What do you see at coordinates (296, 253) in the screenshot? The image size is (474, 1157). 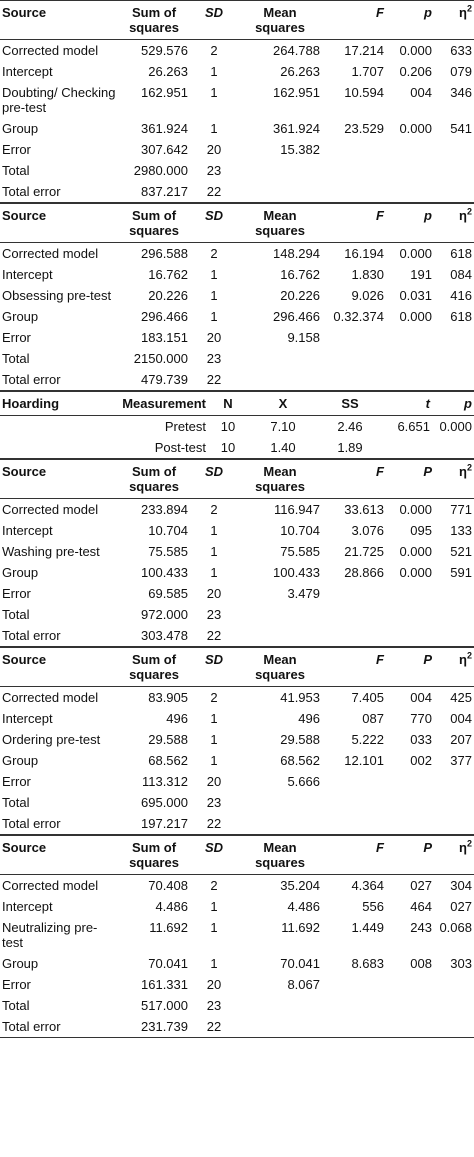 I see `table-cell: 148.294` at bounding box center [296, 253].